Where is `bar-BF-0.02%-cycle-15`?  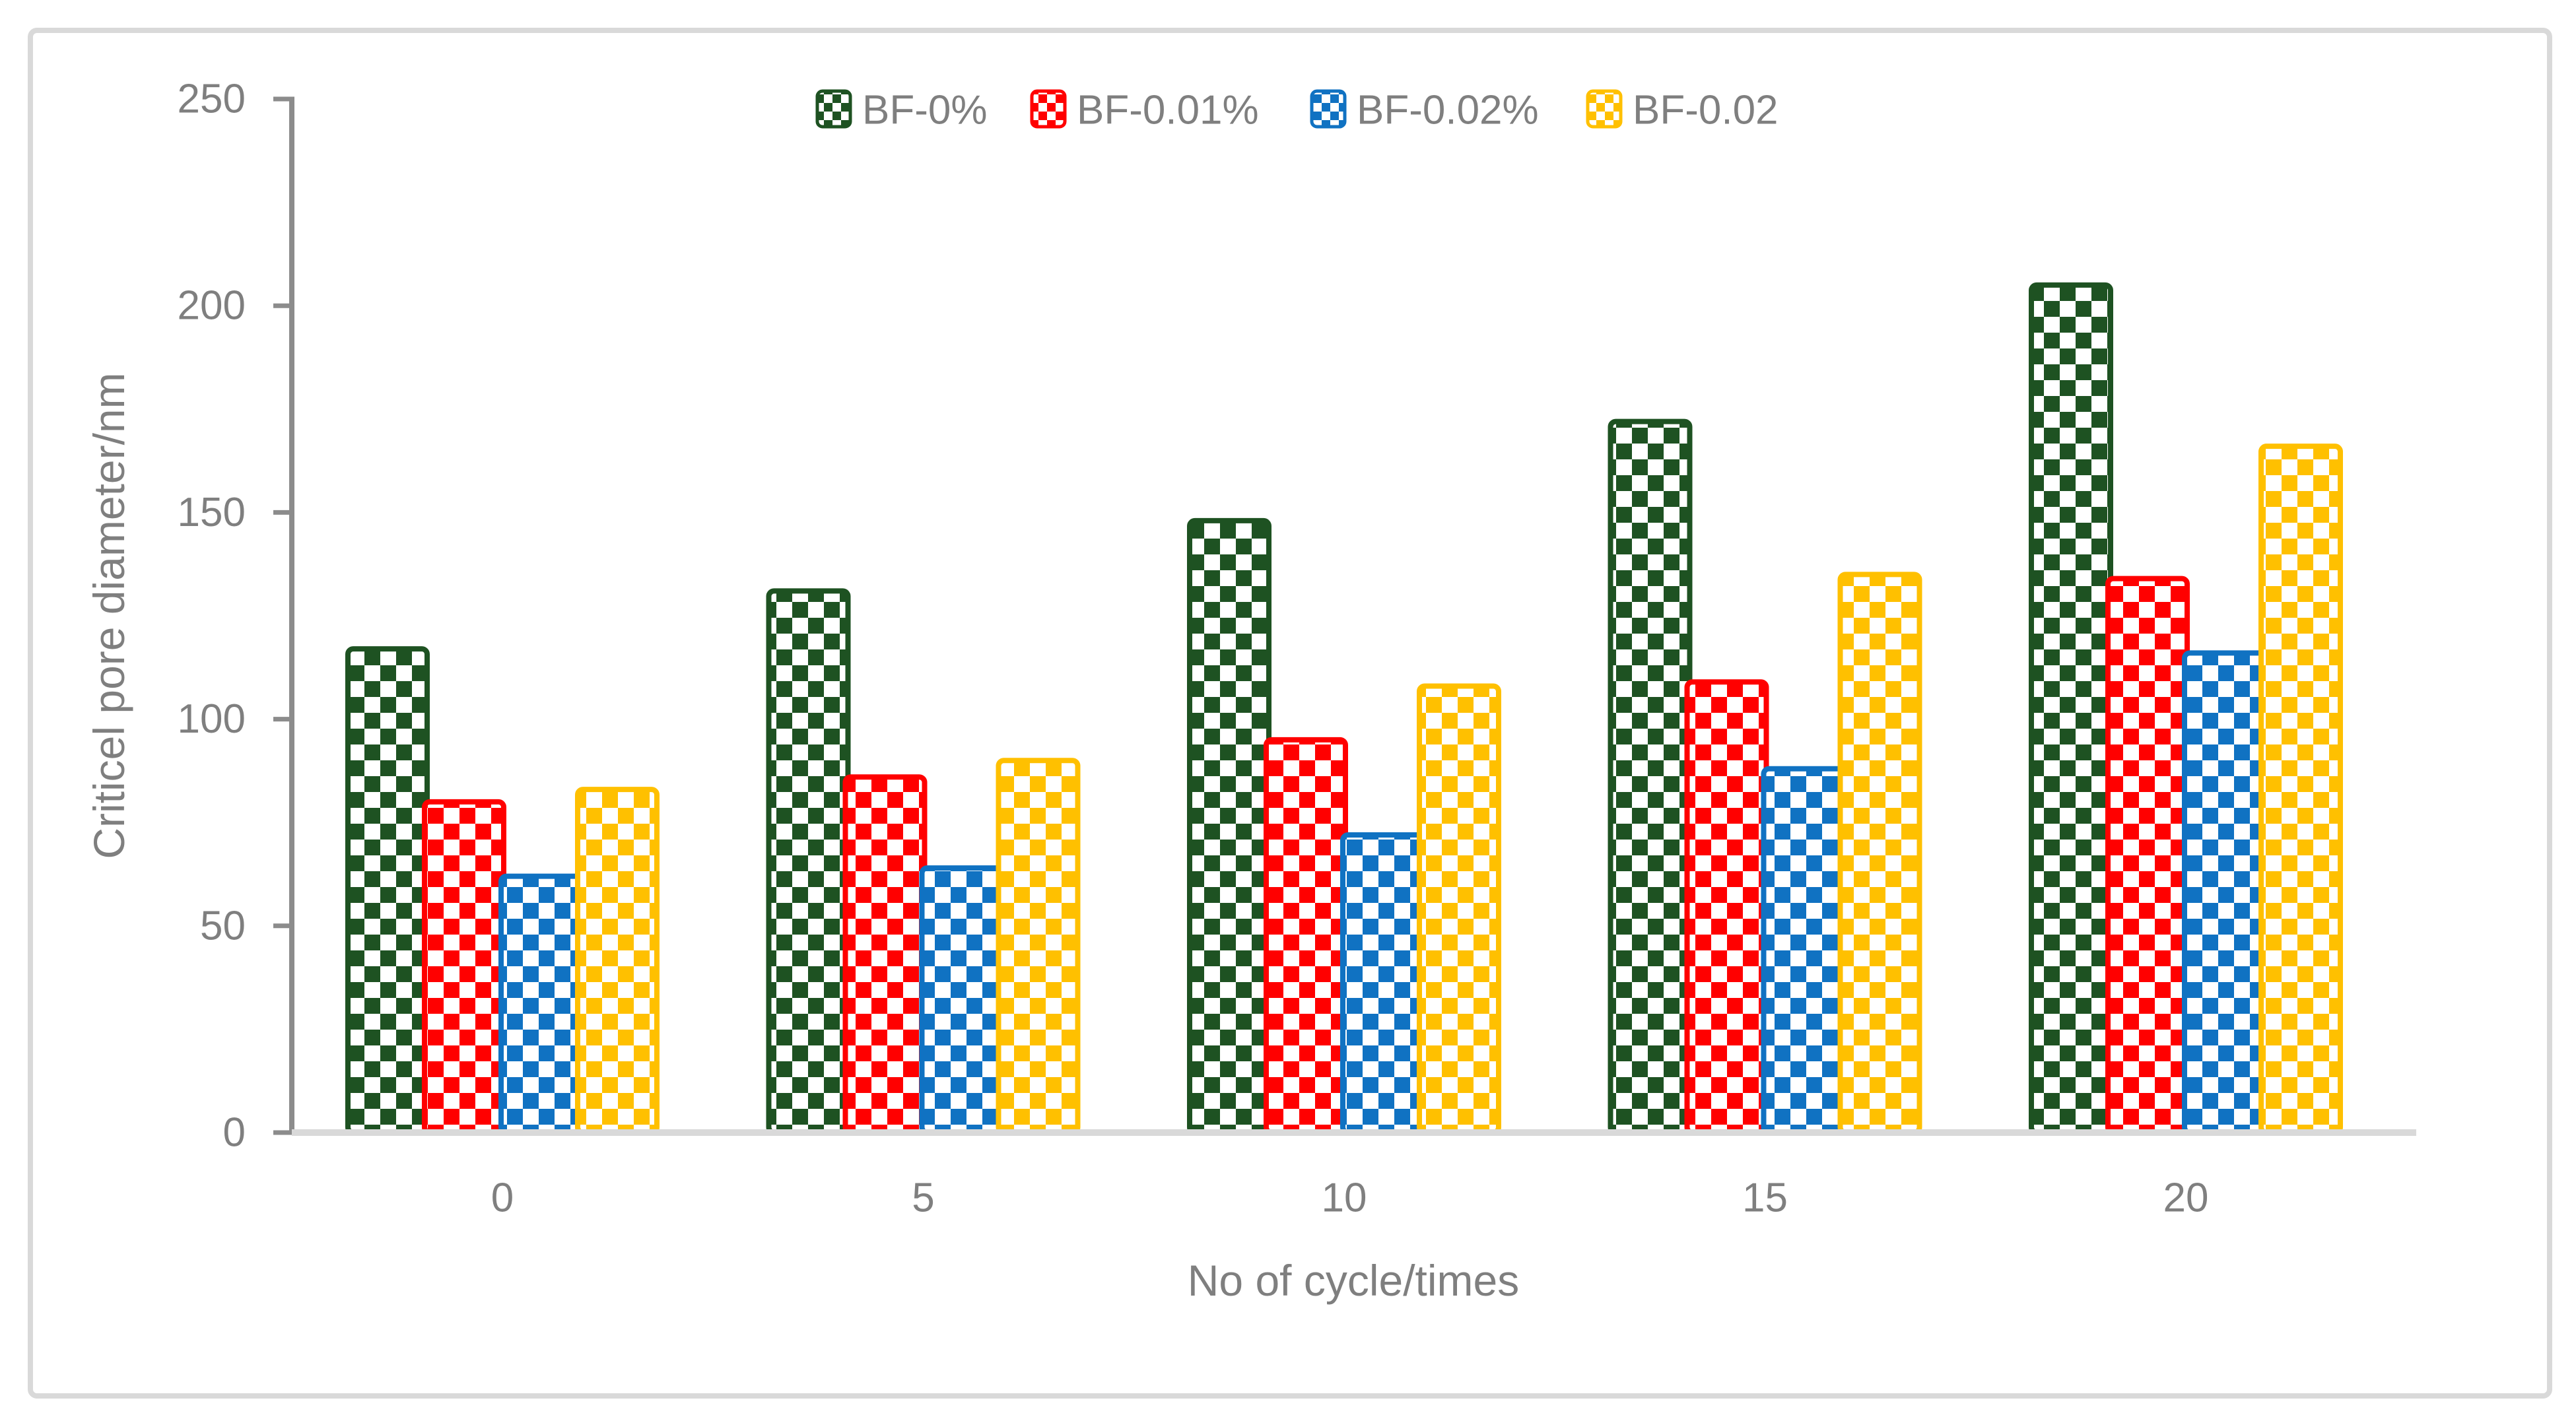
bar-BF-0.02%-cycle-15 is located at coordinates (1804, 951).